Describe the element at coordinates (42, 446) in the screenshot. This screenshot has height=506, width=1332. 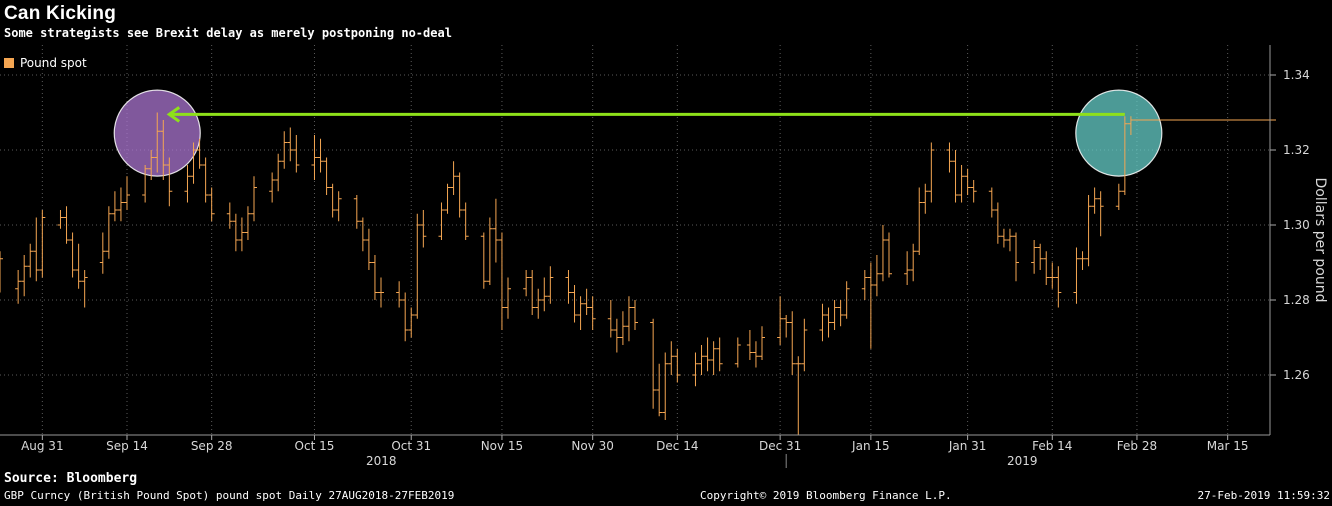
I see `x-tick-label: Aug 31` at that location.